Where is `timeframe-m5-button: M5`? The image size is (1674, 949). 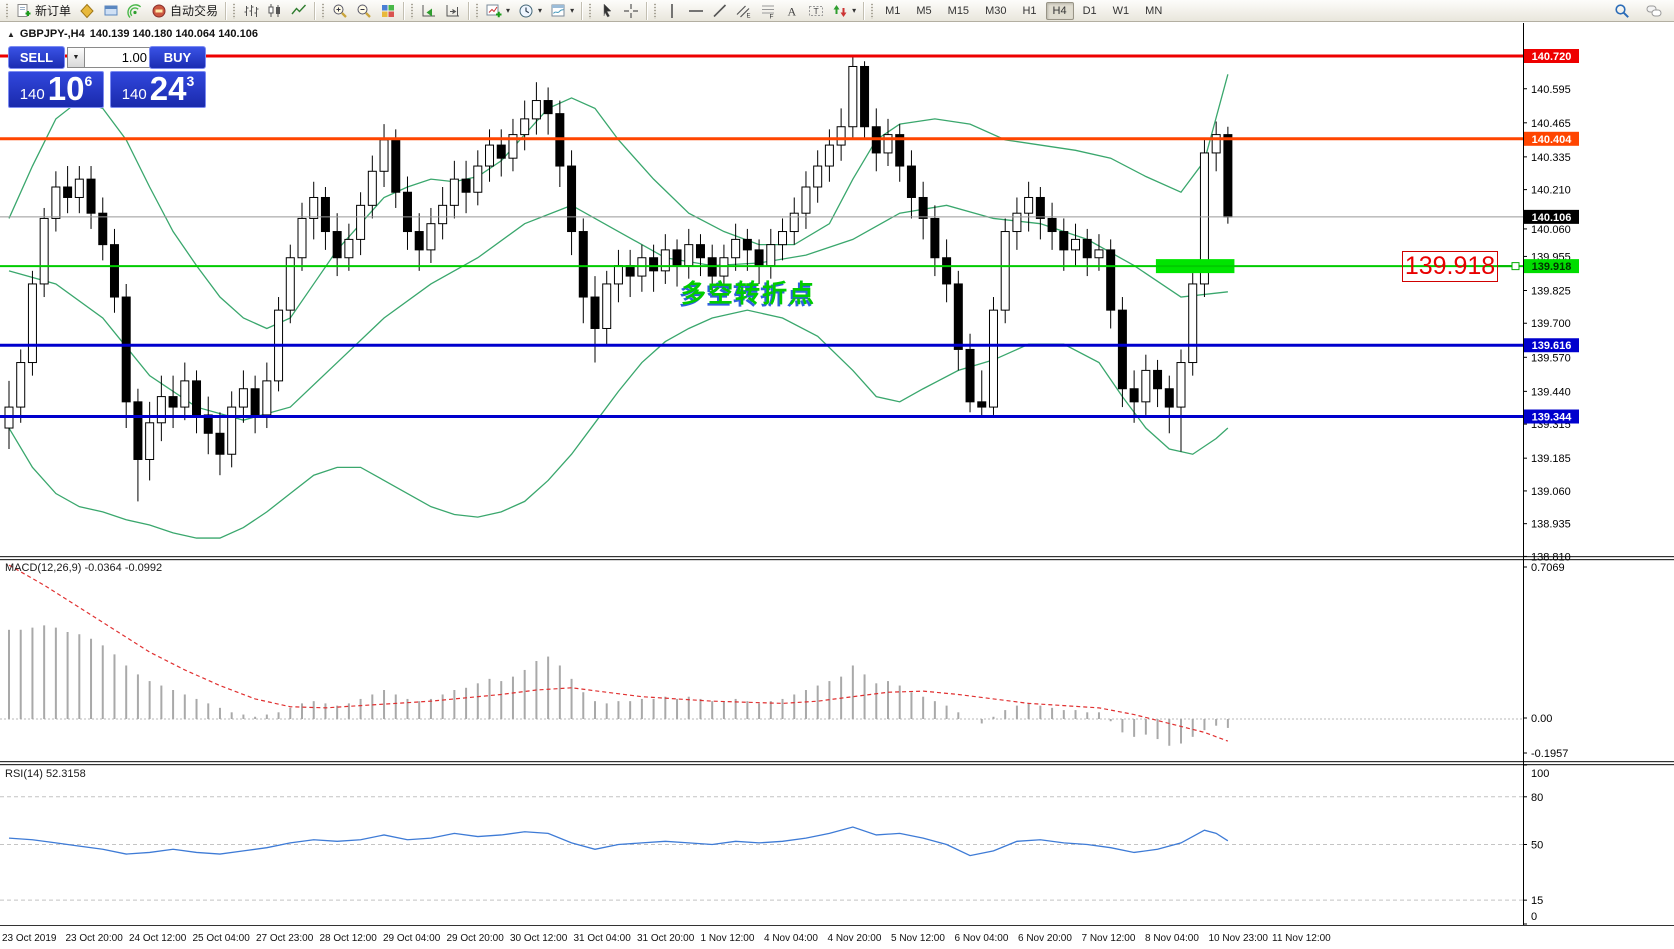 timeframe-m5-button: M5 is located at coordinates (923, 11).